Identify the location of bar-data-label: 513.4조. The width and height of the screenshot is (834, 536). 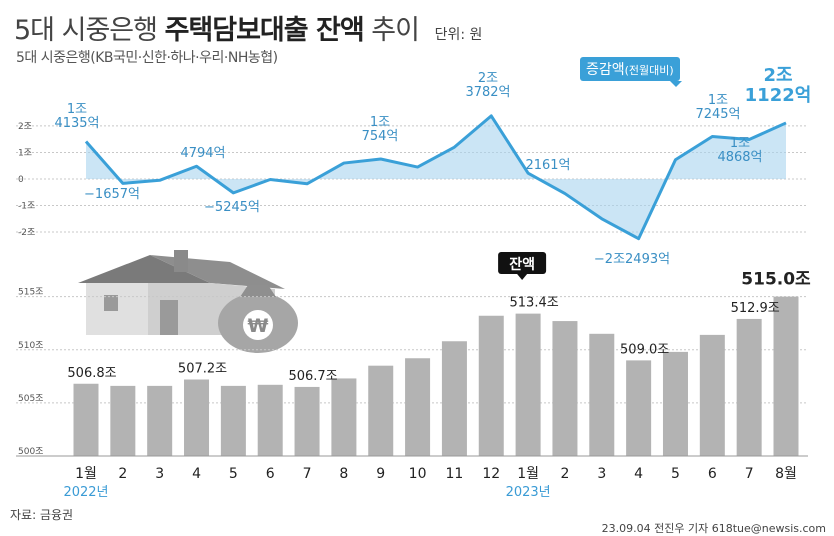
(534, 303).